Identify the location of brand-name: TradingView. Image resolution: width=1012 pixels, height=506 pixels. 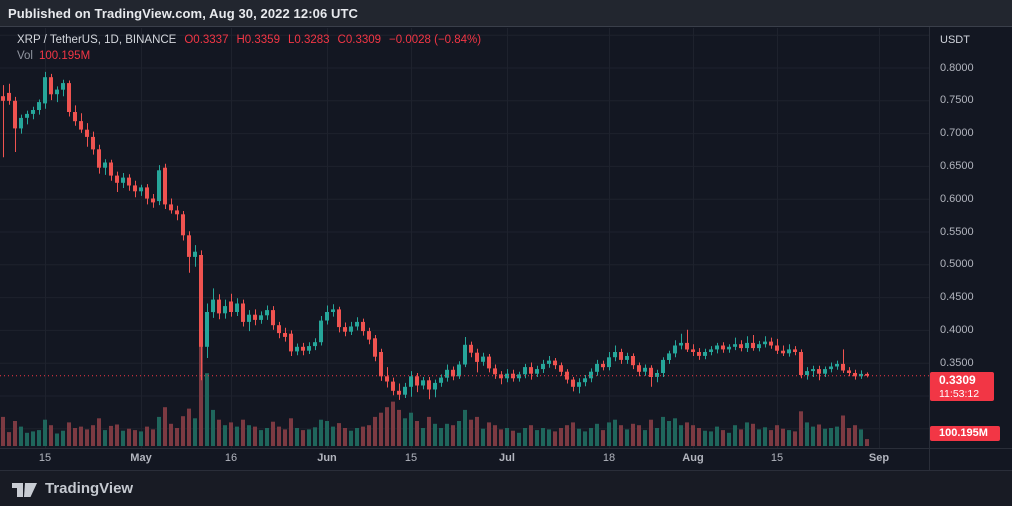
(89, 488).